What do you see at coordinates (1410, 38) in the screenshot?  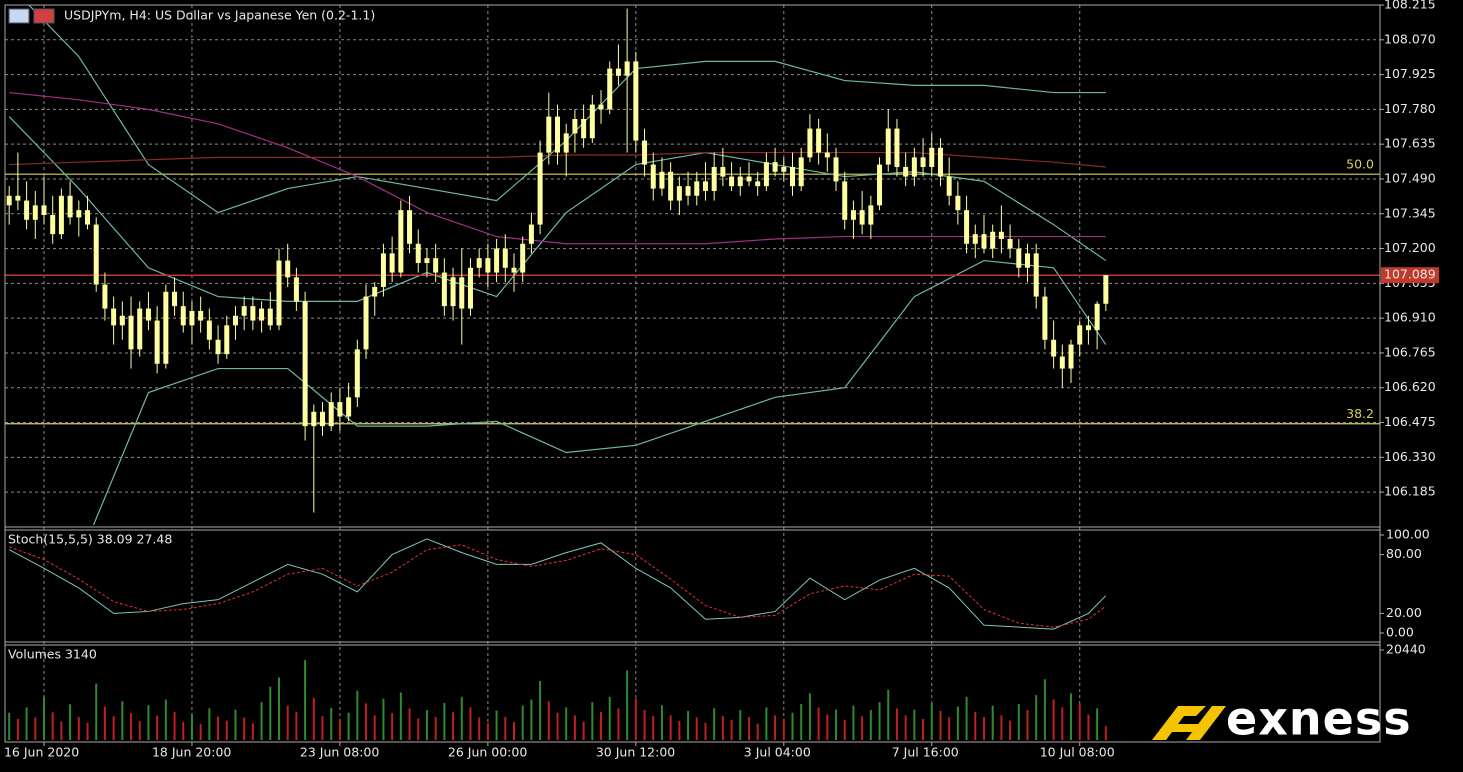 I see `y-tick-label: 108.070` at bounding box center [1410, 38].